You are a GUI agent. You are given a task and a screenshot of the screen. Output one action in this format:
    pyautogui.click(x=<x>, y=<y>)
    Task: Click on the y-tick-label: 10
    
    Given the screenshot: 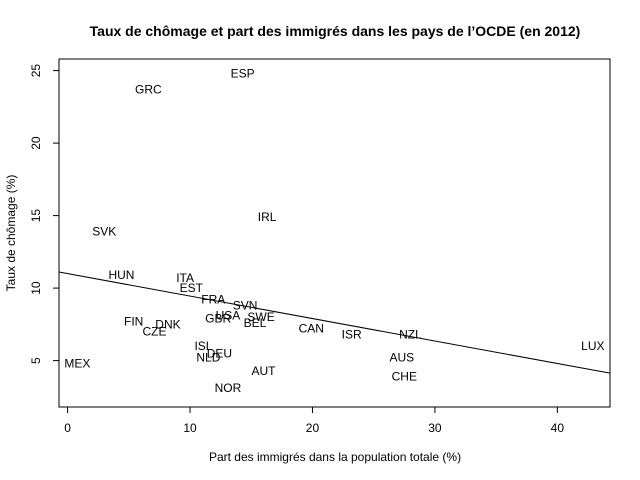 What is the action you would take?
    pyautogui.click(x=36, y=288)
    